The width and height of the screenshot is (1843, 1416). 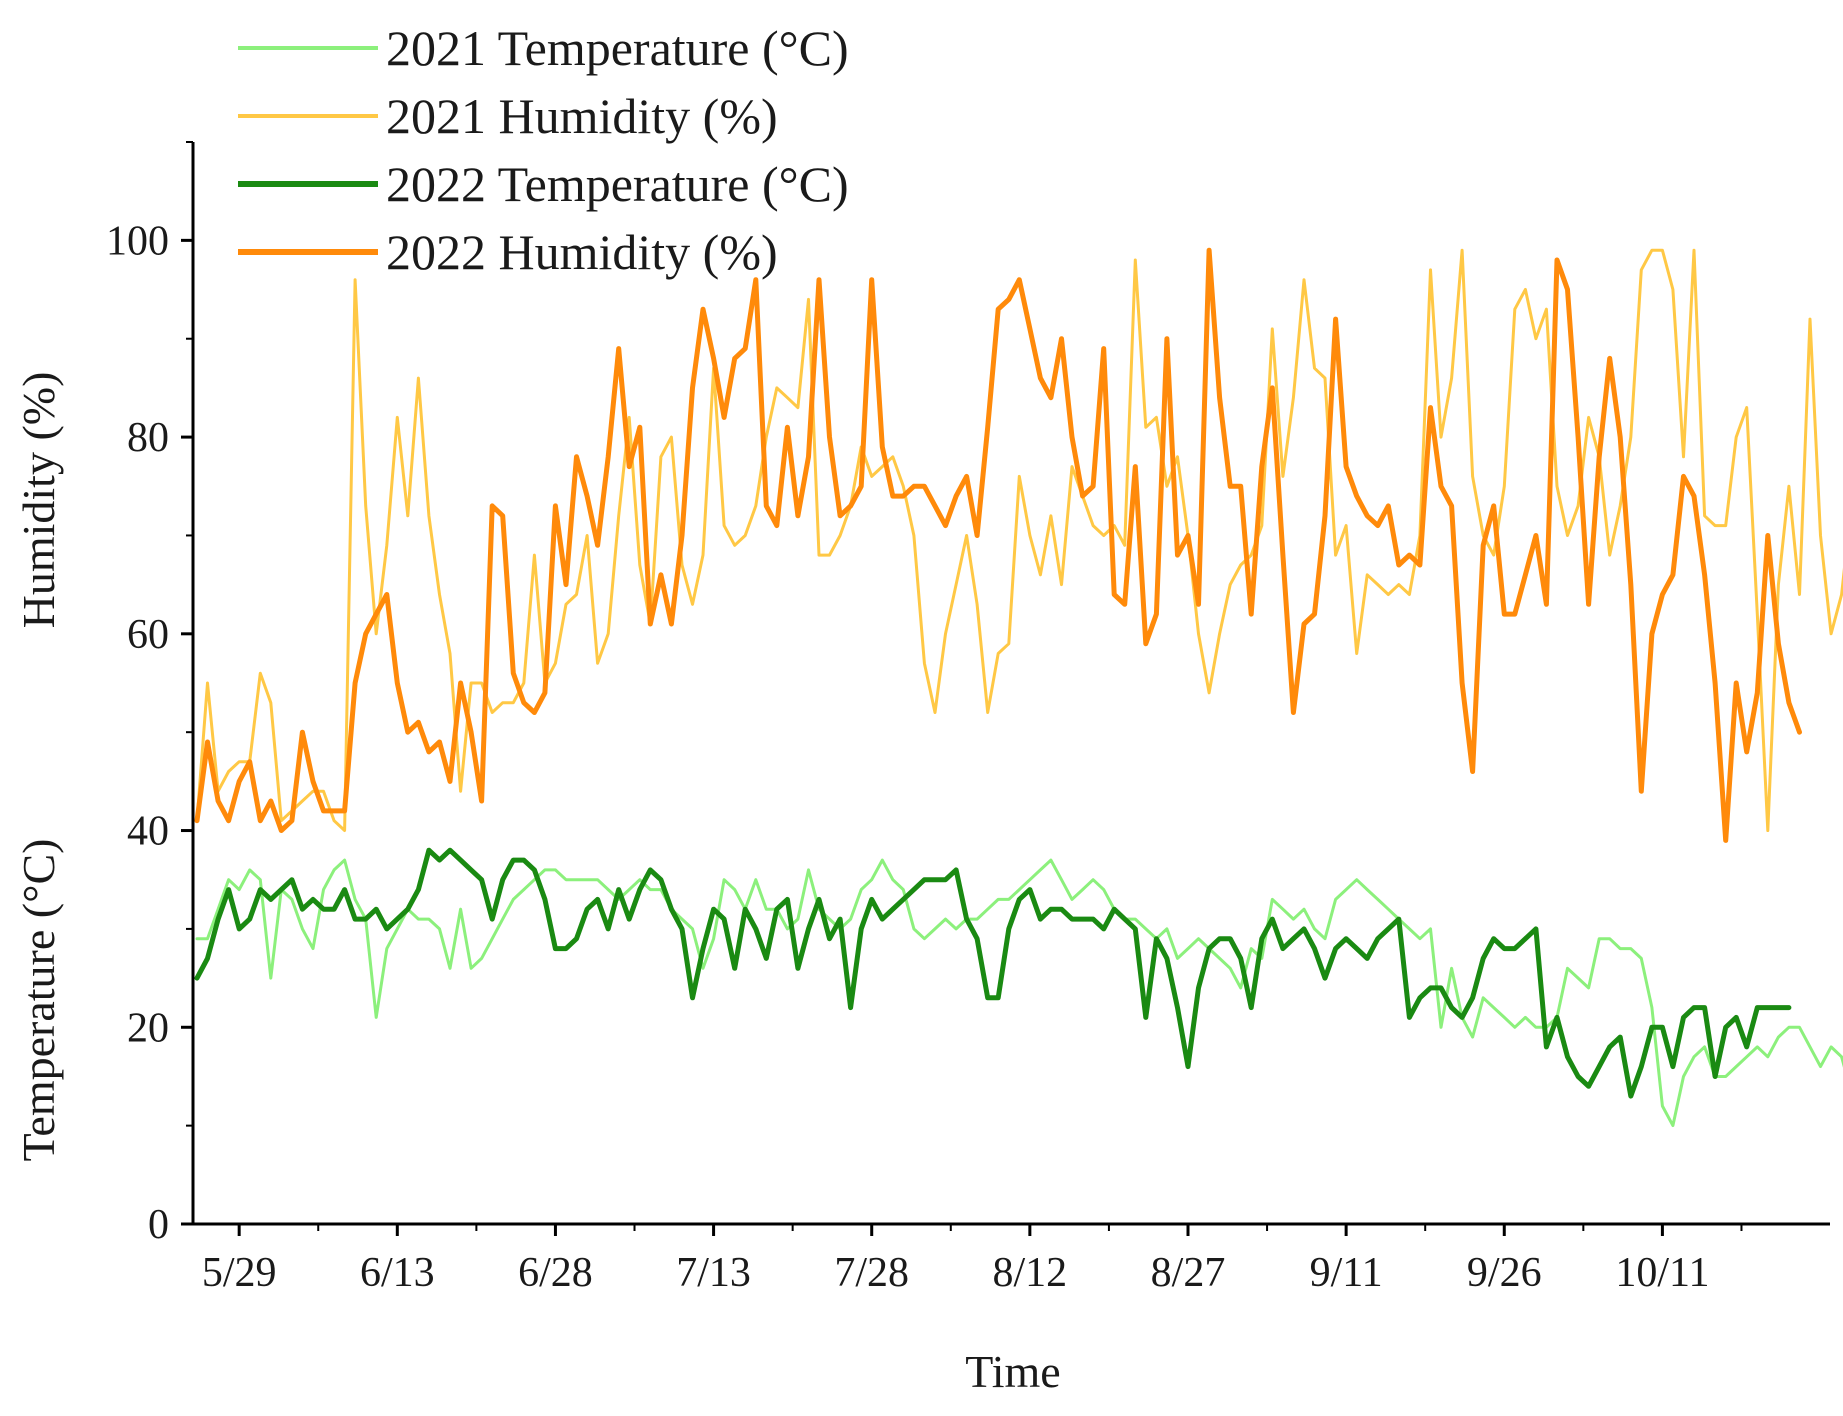 I want to click on legend-label-0: 2021 Temperature (°C), so click(x=617, y=48).